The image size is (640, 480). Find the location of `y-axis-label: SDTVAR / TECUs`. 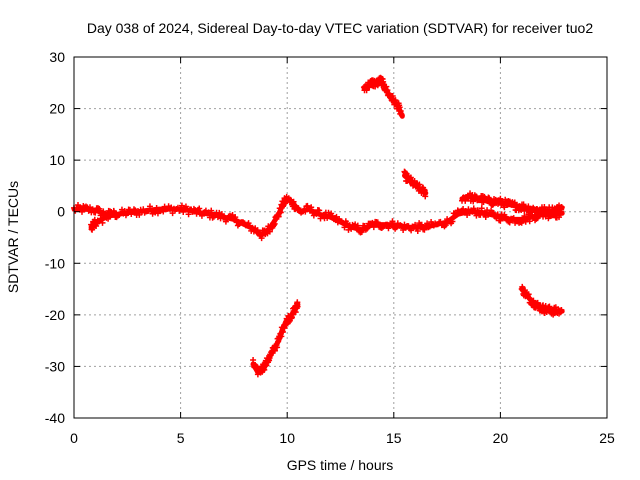

y-axis-label: SDTVAR / TECUs is located at coordinates (13, 237).